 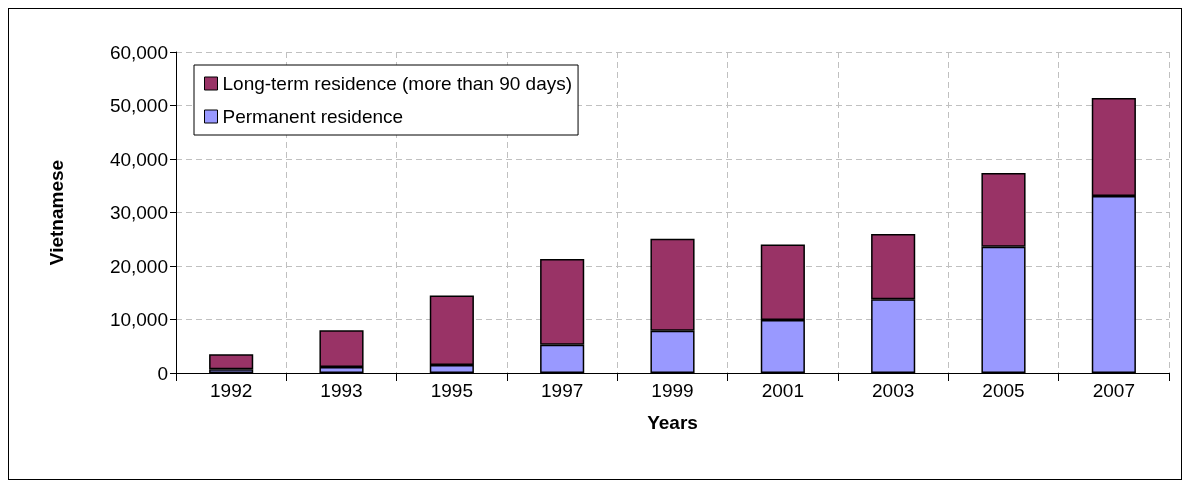 What do you see at coordinates (782, 390) in the screenshot?
I see `x-tick-label: 2001` at bounding box center [782, 390].